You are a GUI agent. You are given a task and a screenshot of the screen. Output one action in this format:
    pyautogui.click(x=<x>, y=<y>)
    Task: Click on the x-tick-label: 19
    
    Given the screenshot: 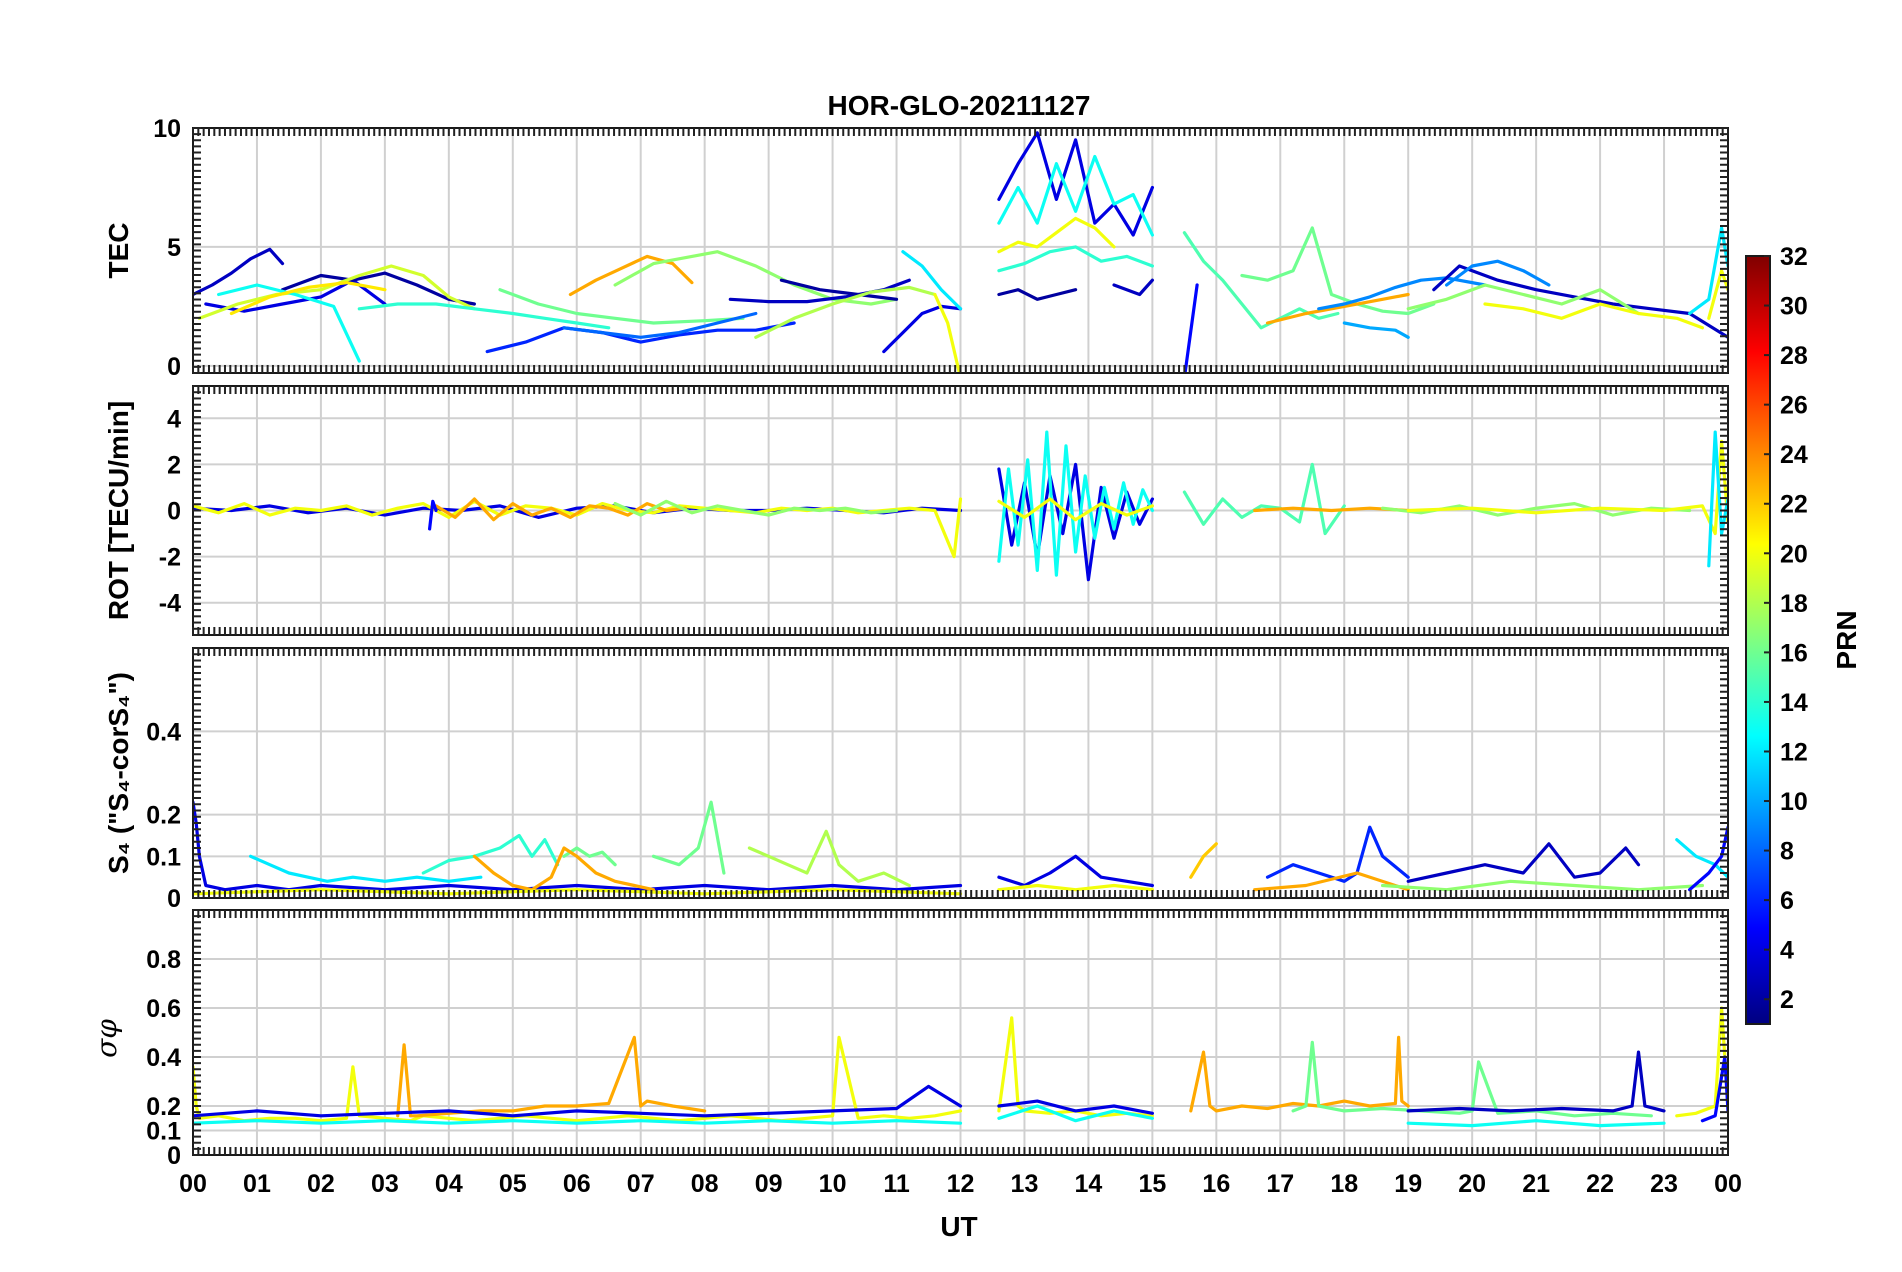 What is the action you would take?
    pyautogui.click(x=1408, y=1184)
    